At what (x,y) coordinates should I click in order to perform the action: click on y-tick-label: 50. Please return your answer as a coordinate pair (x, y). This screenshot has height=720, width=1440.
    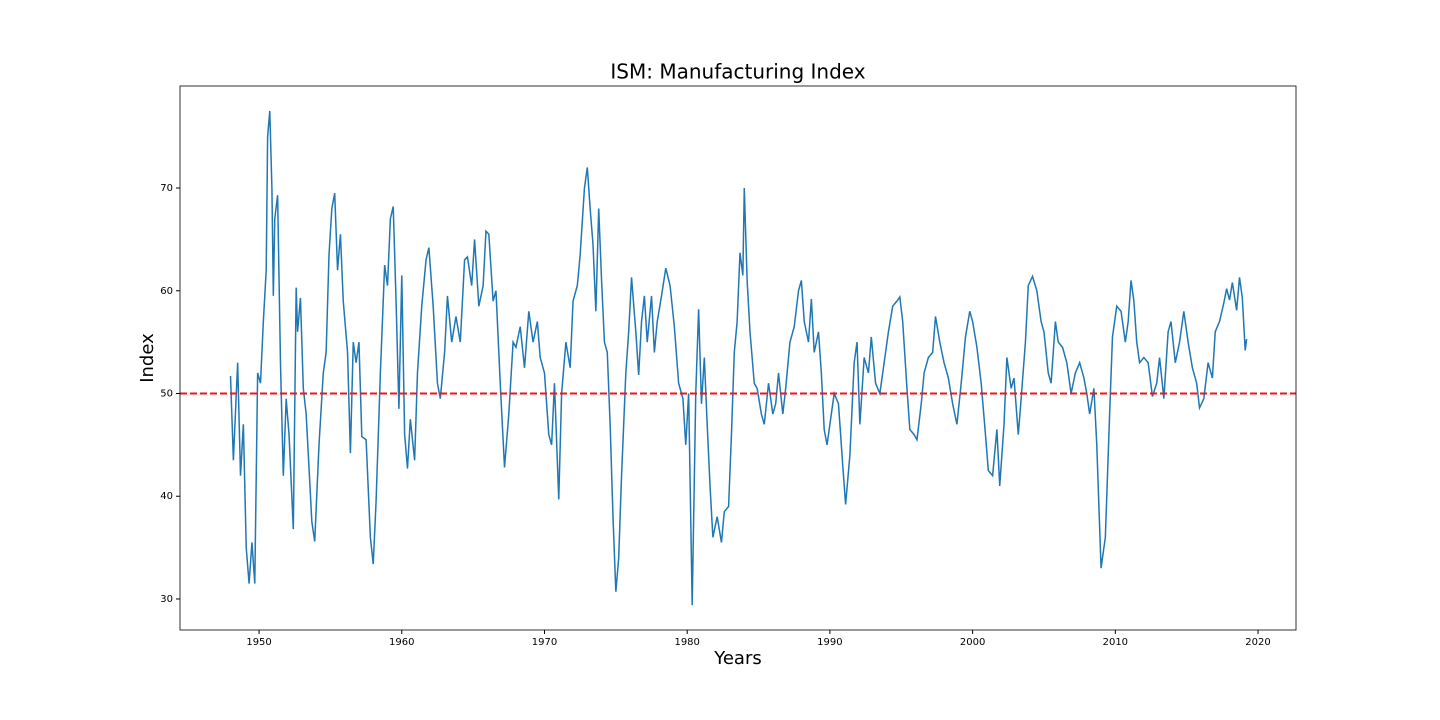
    Looking at the image, I should click on (166, 393).